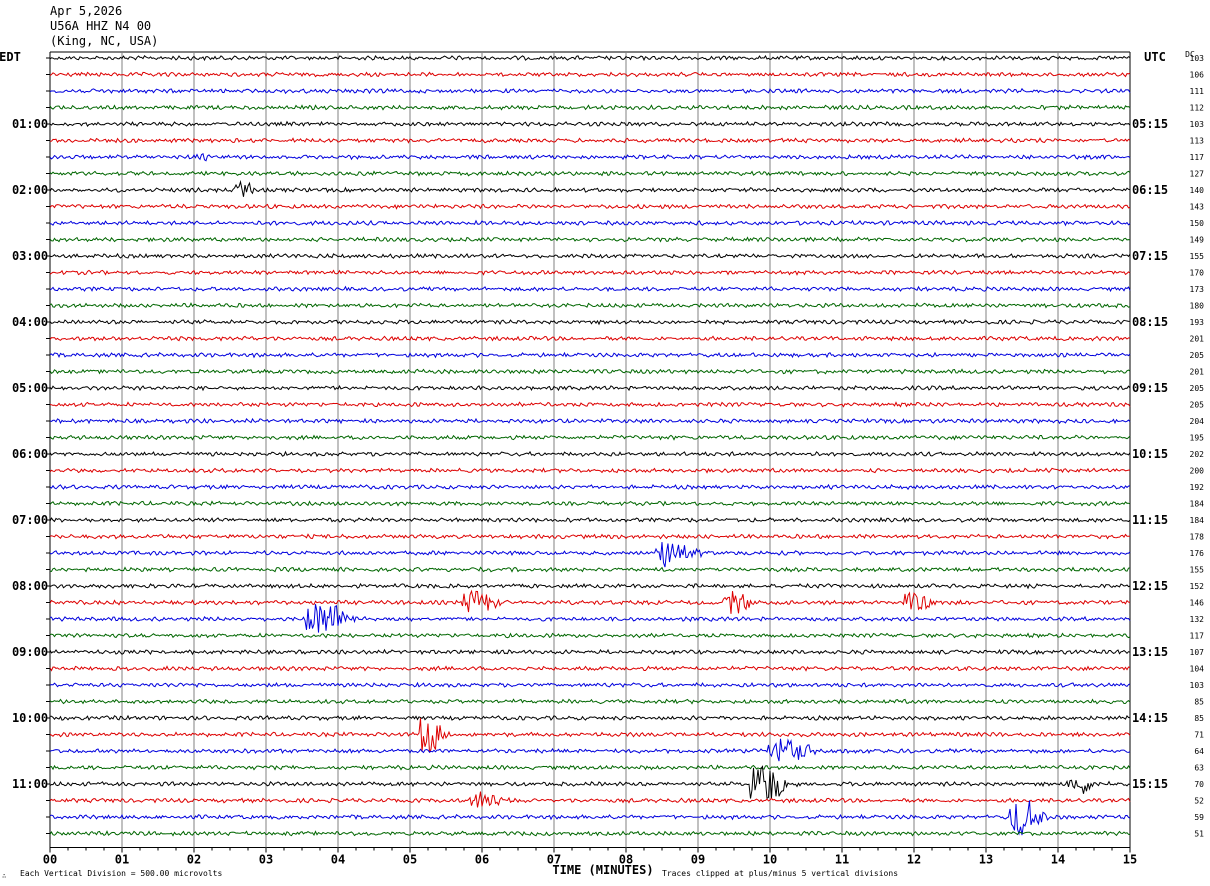 The width and height of the screenshot is (1210, 886). I want to click on x-tick-label: 11, so click(842, 860).